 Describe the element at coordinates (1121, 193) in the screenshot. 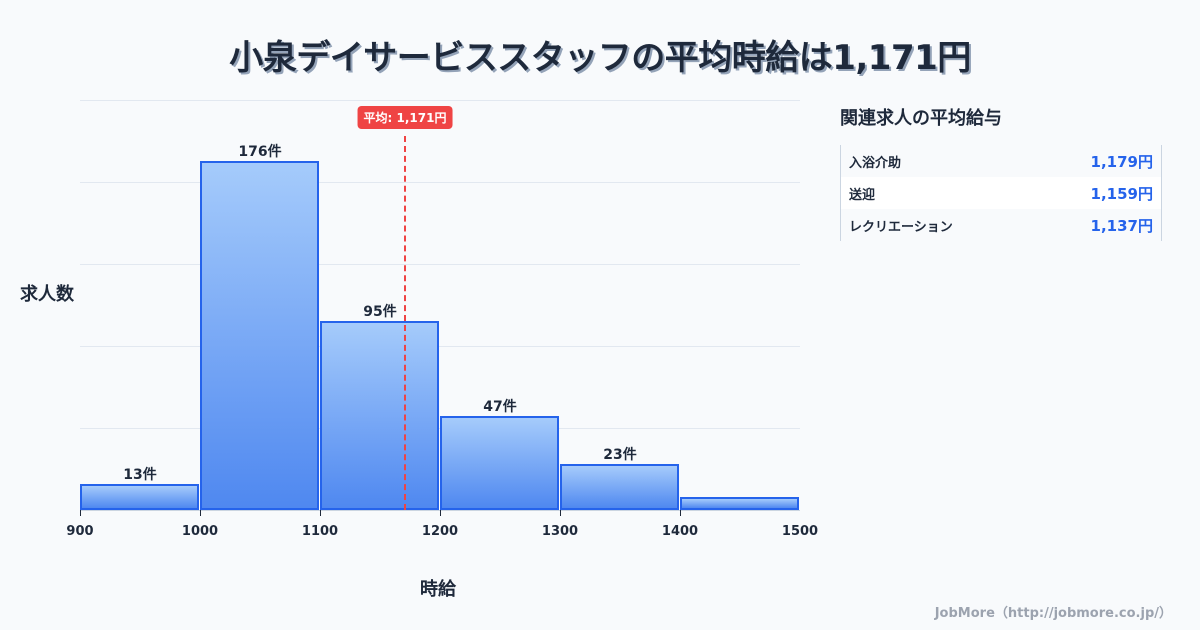

I see `job-wage: 1,159円` at that location.